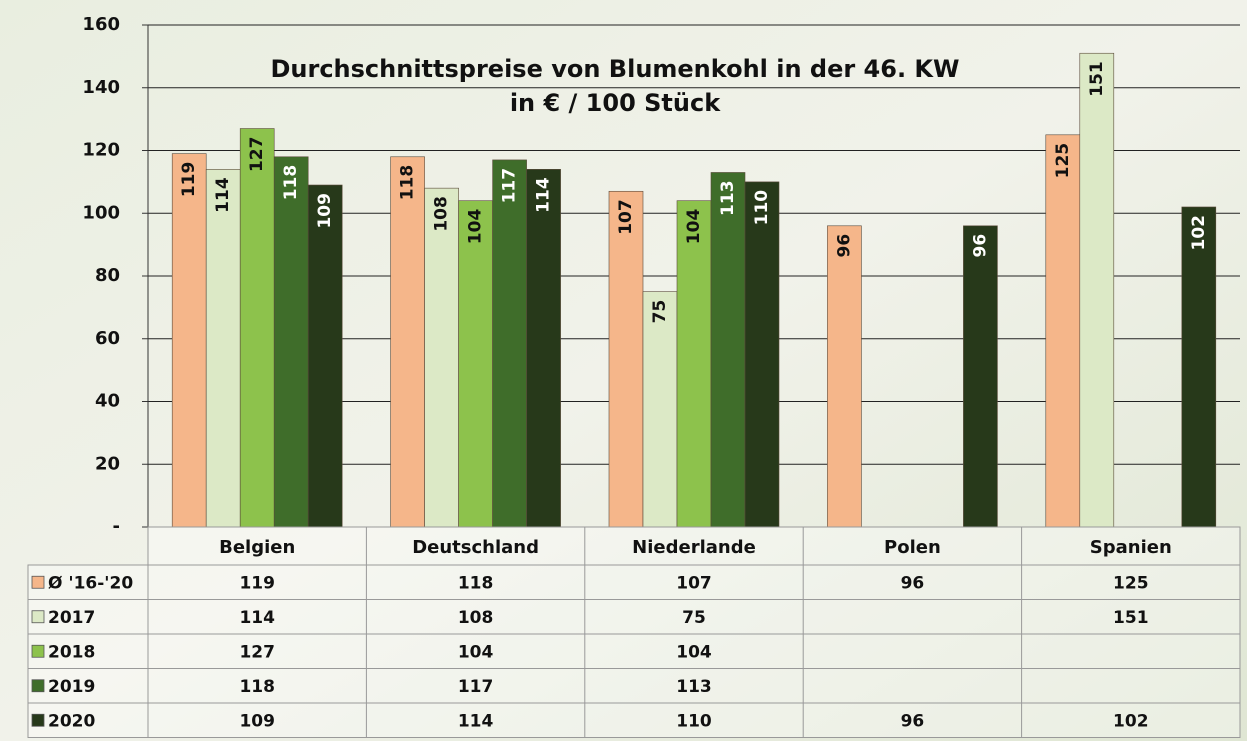 The image size is (1247, 741). What do you see at coordinates (71, 652) in the screenshot?
I see `legend-label: 2018` at bounding box center [71, 652].